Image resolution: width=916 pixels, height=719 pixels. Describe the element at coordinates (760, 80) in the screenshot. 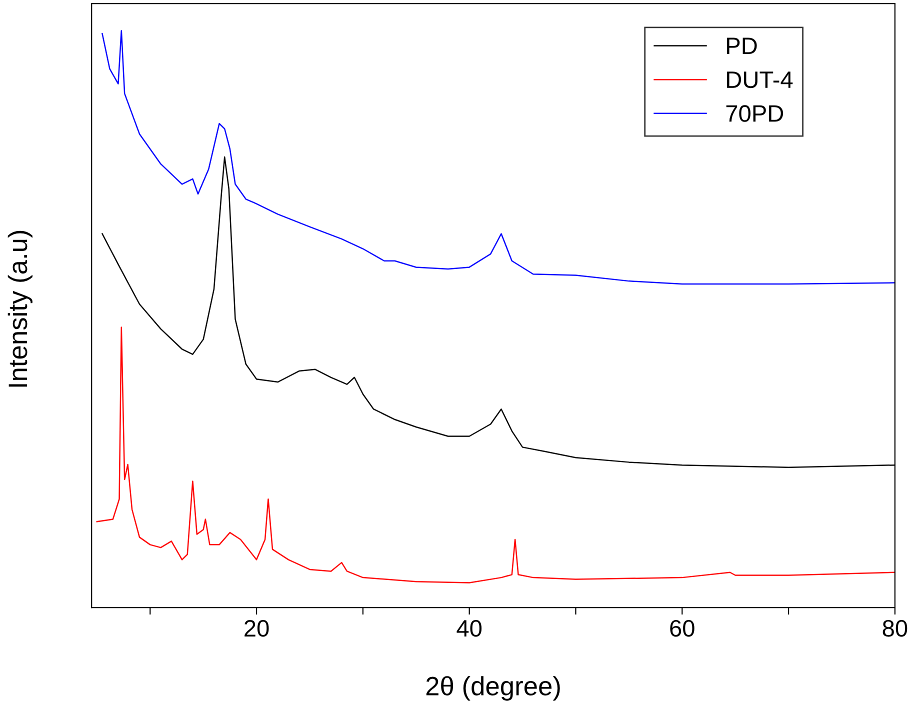

I see `legend-label: DUT-4` at that location.